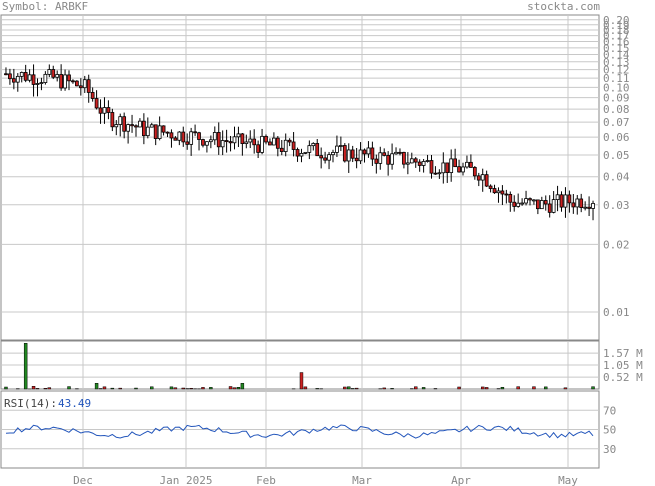  What do you see at coordinates (325, 480) in the screenshot?
I see `x-axis: Dec Jan 2025 Feb Mar Apr May` at bounding box center [325, 480].